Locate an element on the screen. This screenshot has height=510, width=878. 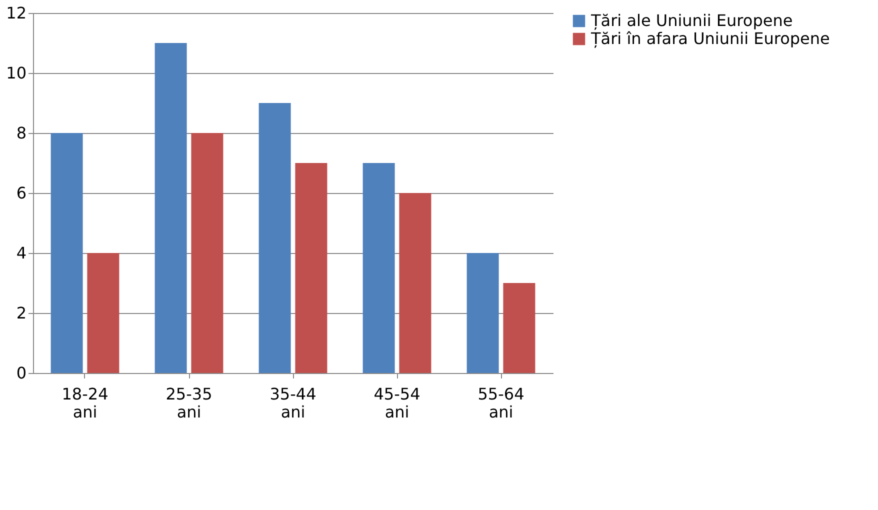
y-tick-label: 4 is located at coordinates (21, 253).